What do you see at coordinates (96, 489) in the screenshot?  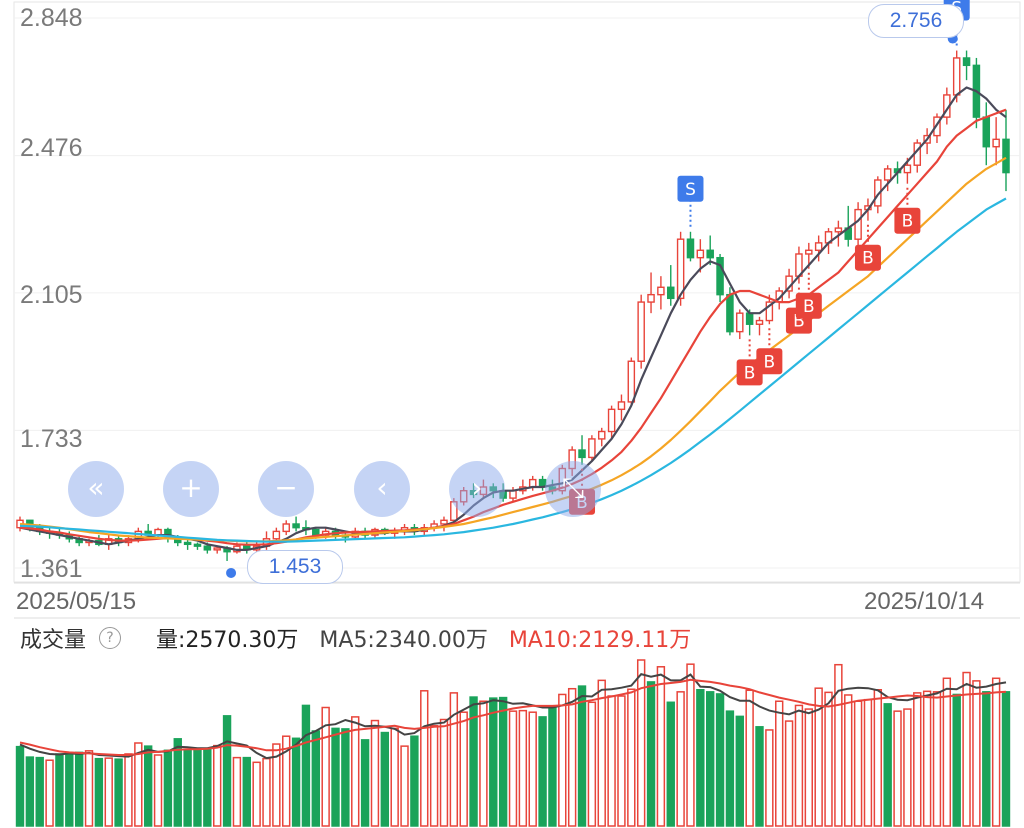 I see `nav-first-button: «` at bounding box center [96, 489].